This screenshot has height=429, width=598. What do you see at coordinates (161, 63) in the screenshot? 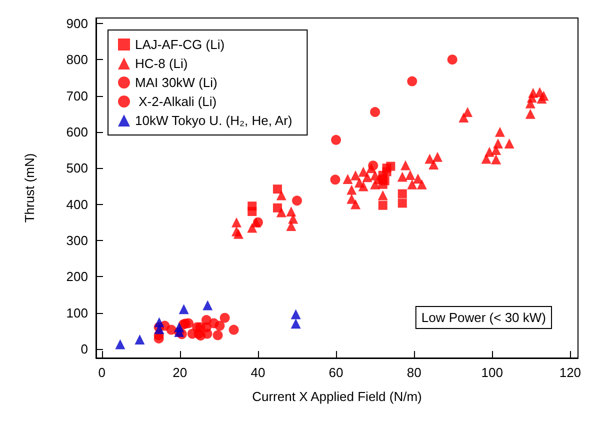
I see `legend-label: HC-8 (Li)` at bounding box center [161, 63].